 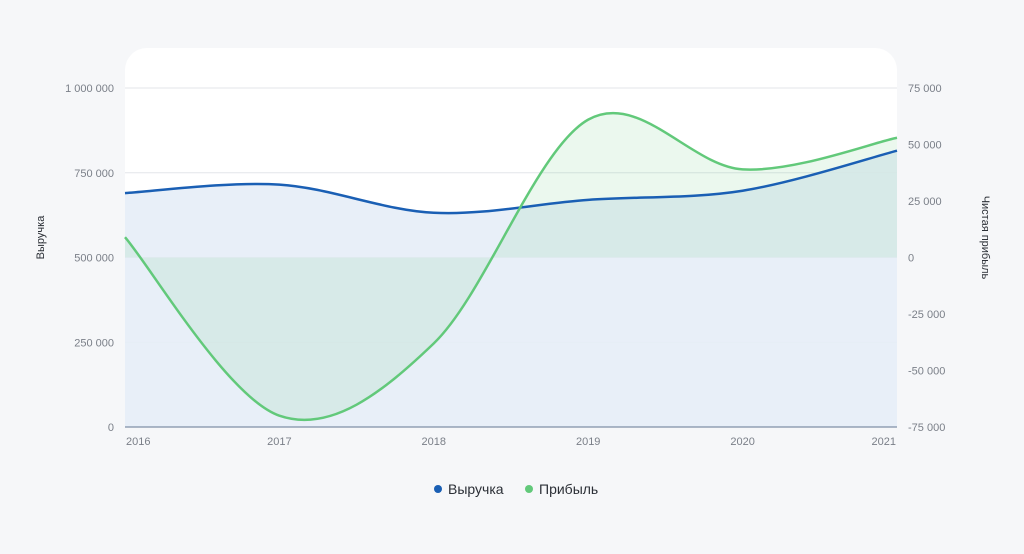 I want to click on y-right-tick-label: -25 000, so click(x=926, y=315).